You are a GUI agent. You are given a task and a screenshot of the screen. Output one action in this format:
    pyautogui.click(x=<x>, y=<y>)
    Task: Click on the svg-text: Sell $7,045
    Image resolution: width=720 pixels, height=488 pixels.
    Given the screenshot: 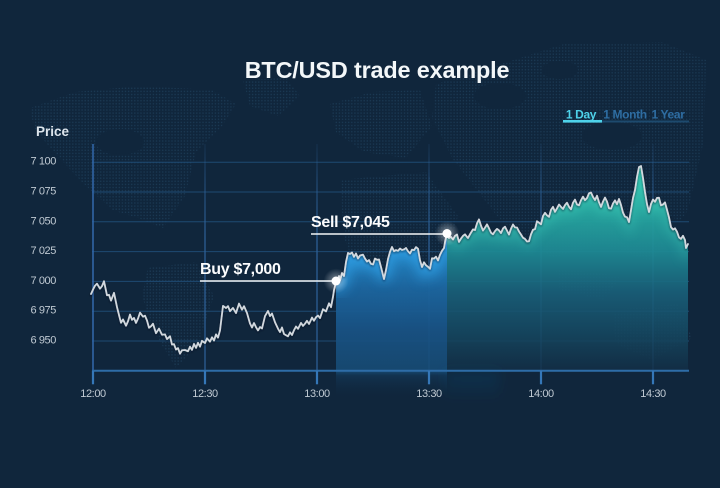 What is the action you would take?
    pyautogui.click(x=350, y=222)
    